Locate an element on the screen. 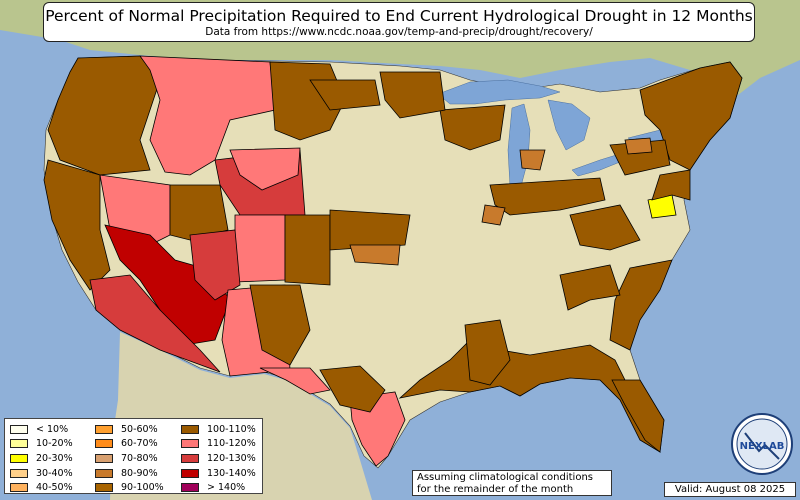 Image resolution: width=800 pixels, height=500 pixels. nexlab-logo: NEXLAB is located at coordinates (762, 444).